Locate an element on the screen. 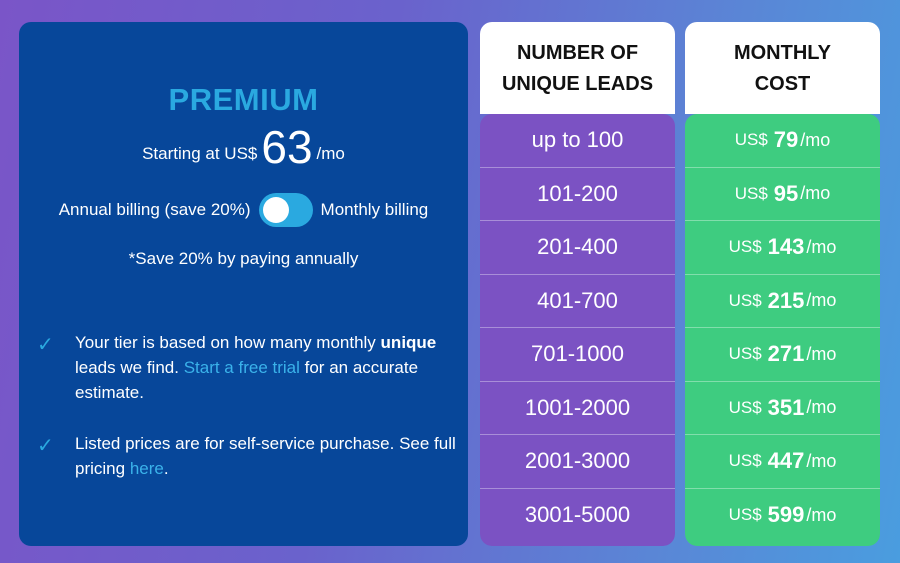 This screenshot has height=563, width=900. plan-title: PREMIUM is located at coordinates (243, 99).